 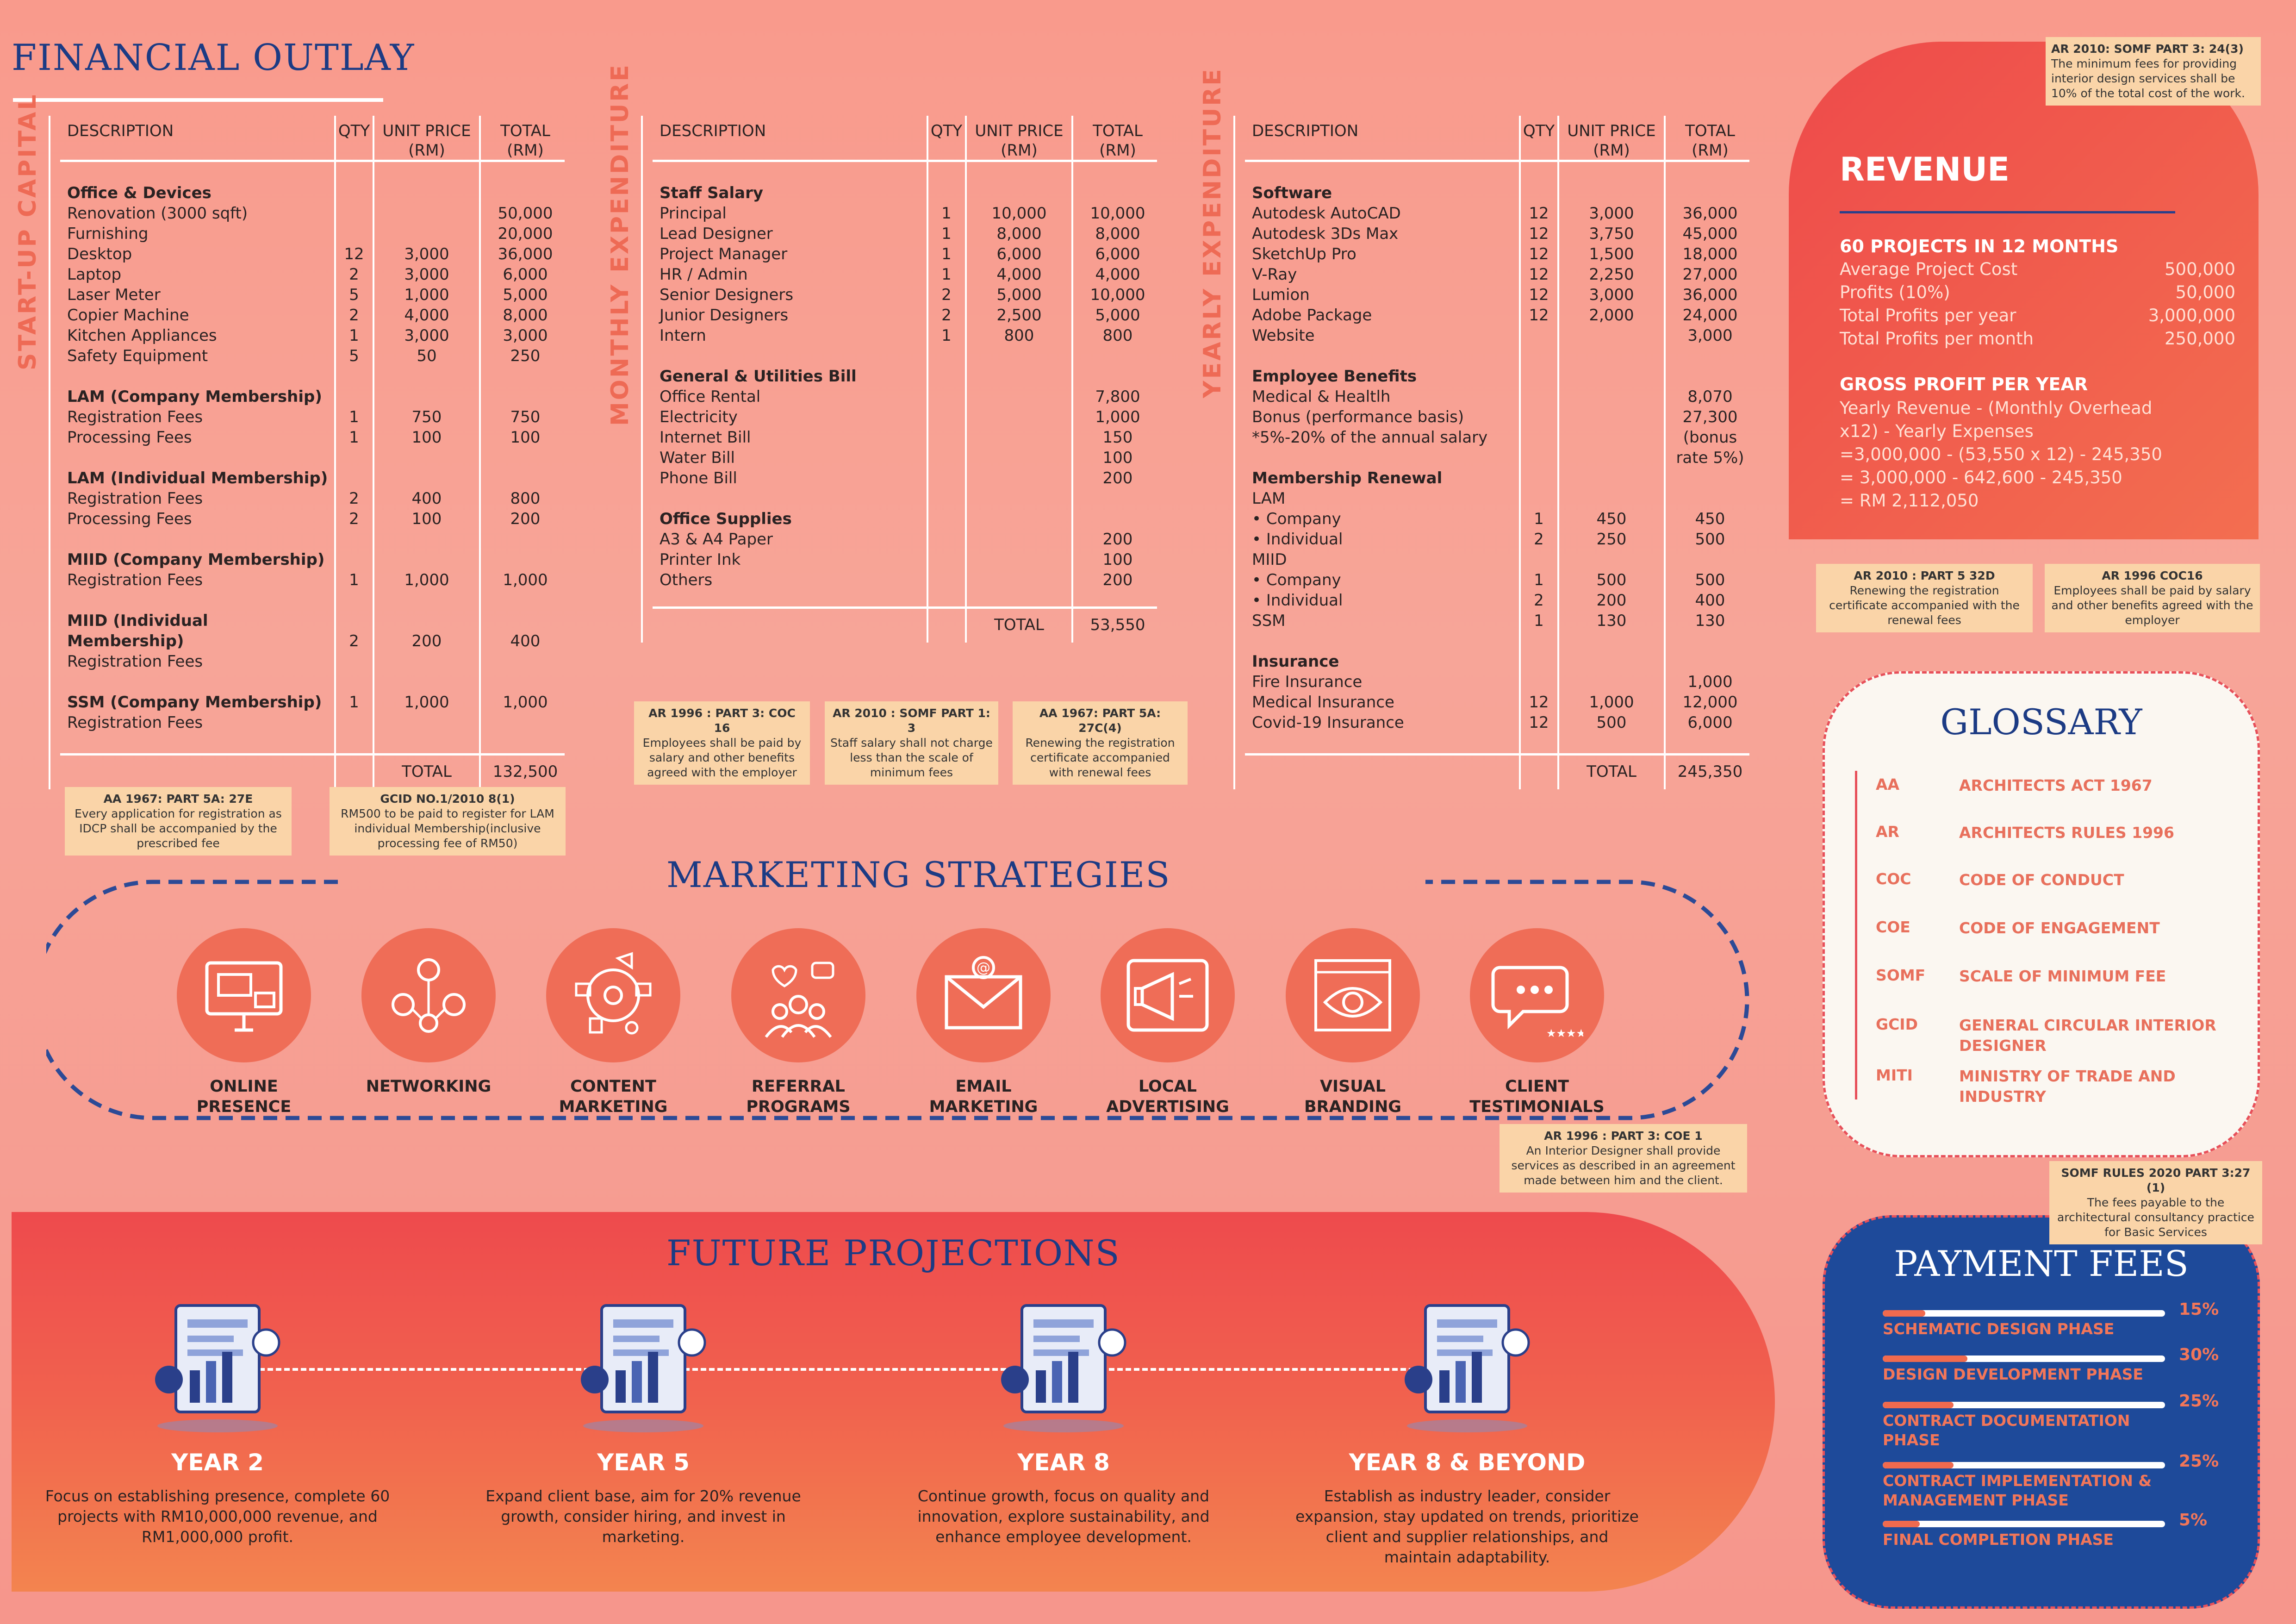 I want to click on table-row: Adobe Package 12 2,000 24,000, so click(x=1495, y=315).